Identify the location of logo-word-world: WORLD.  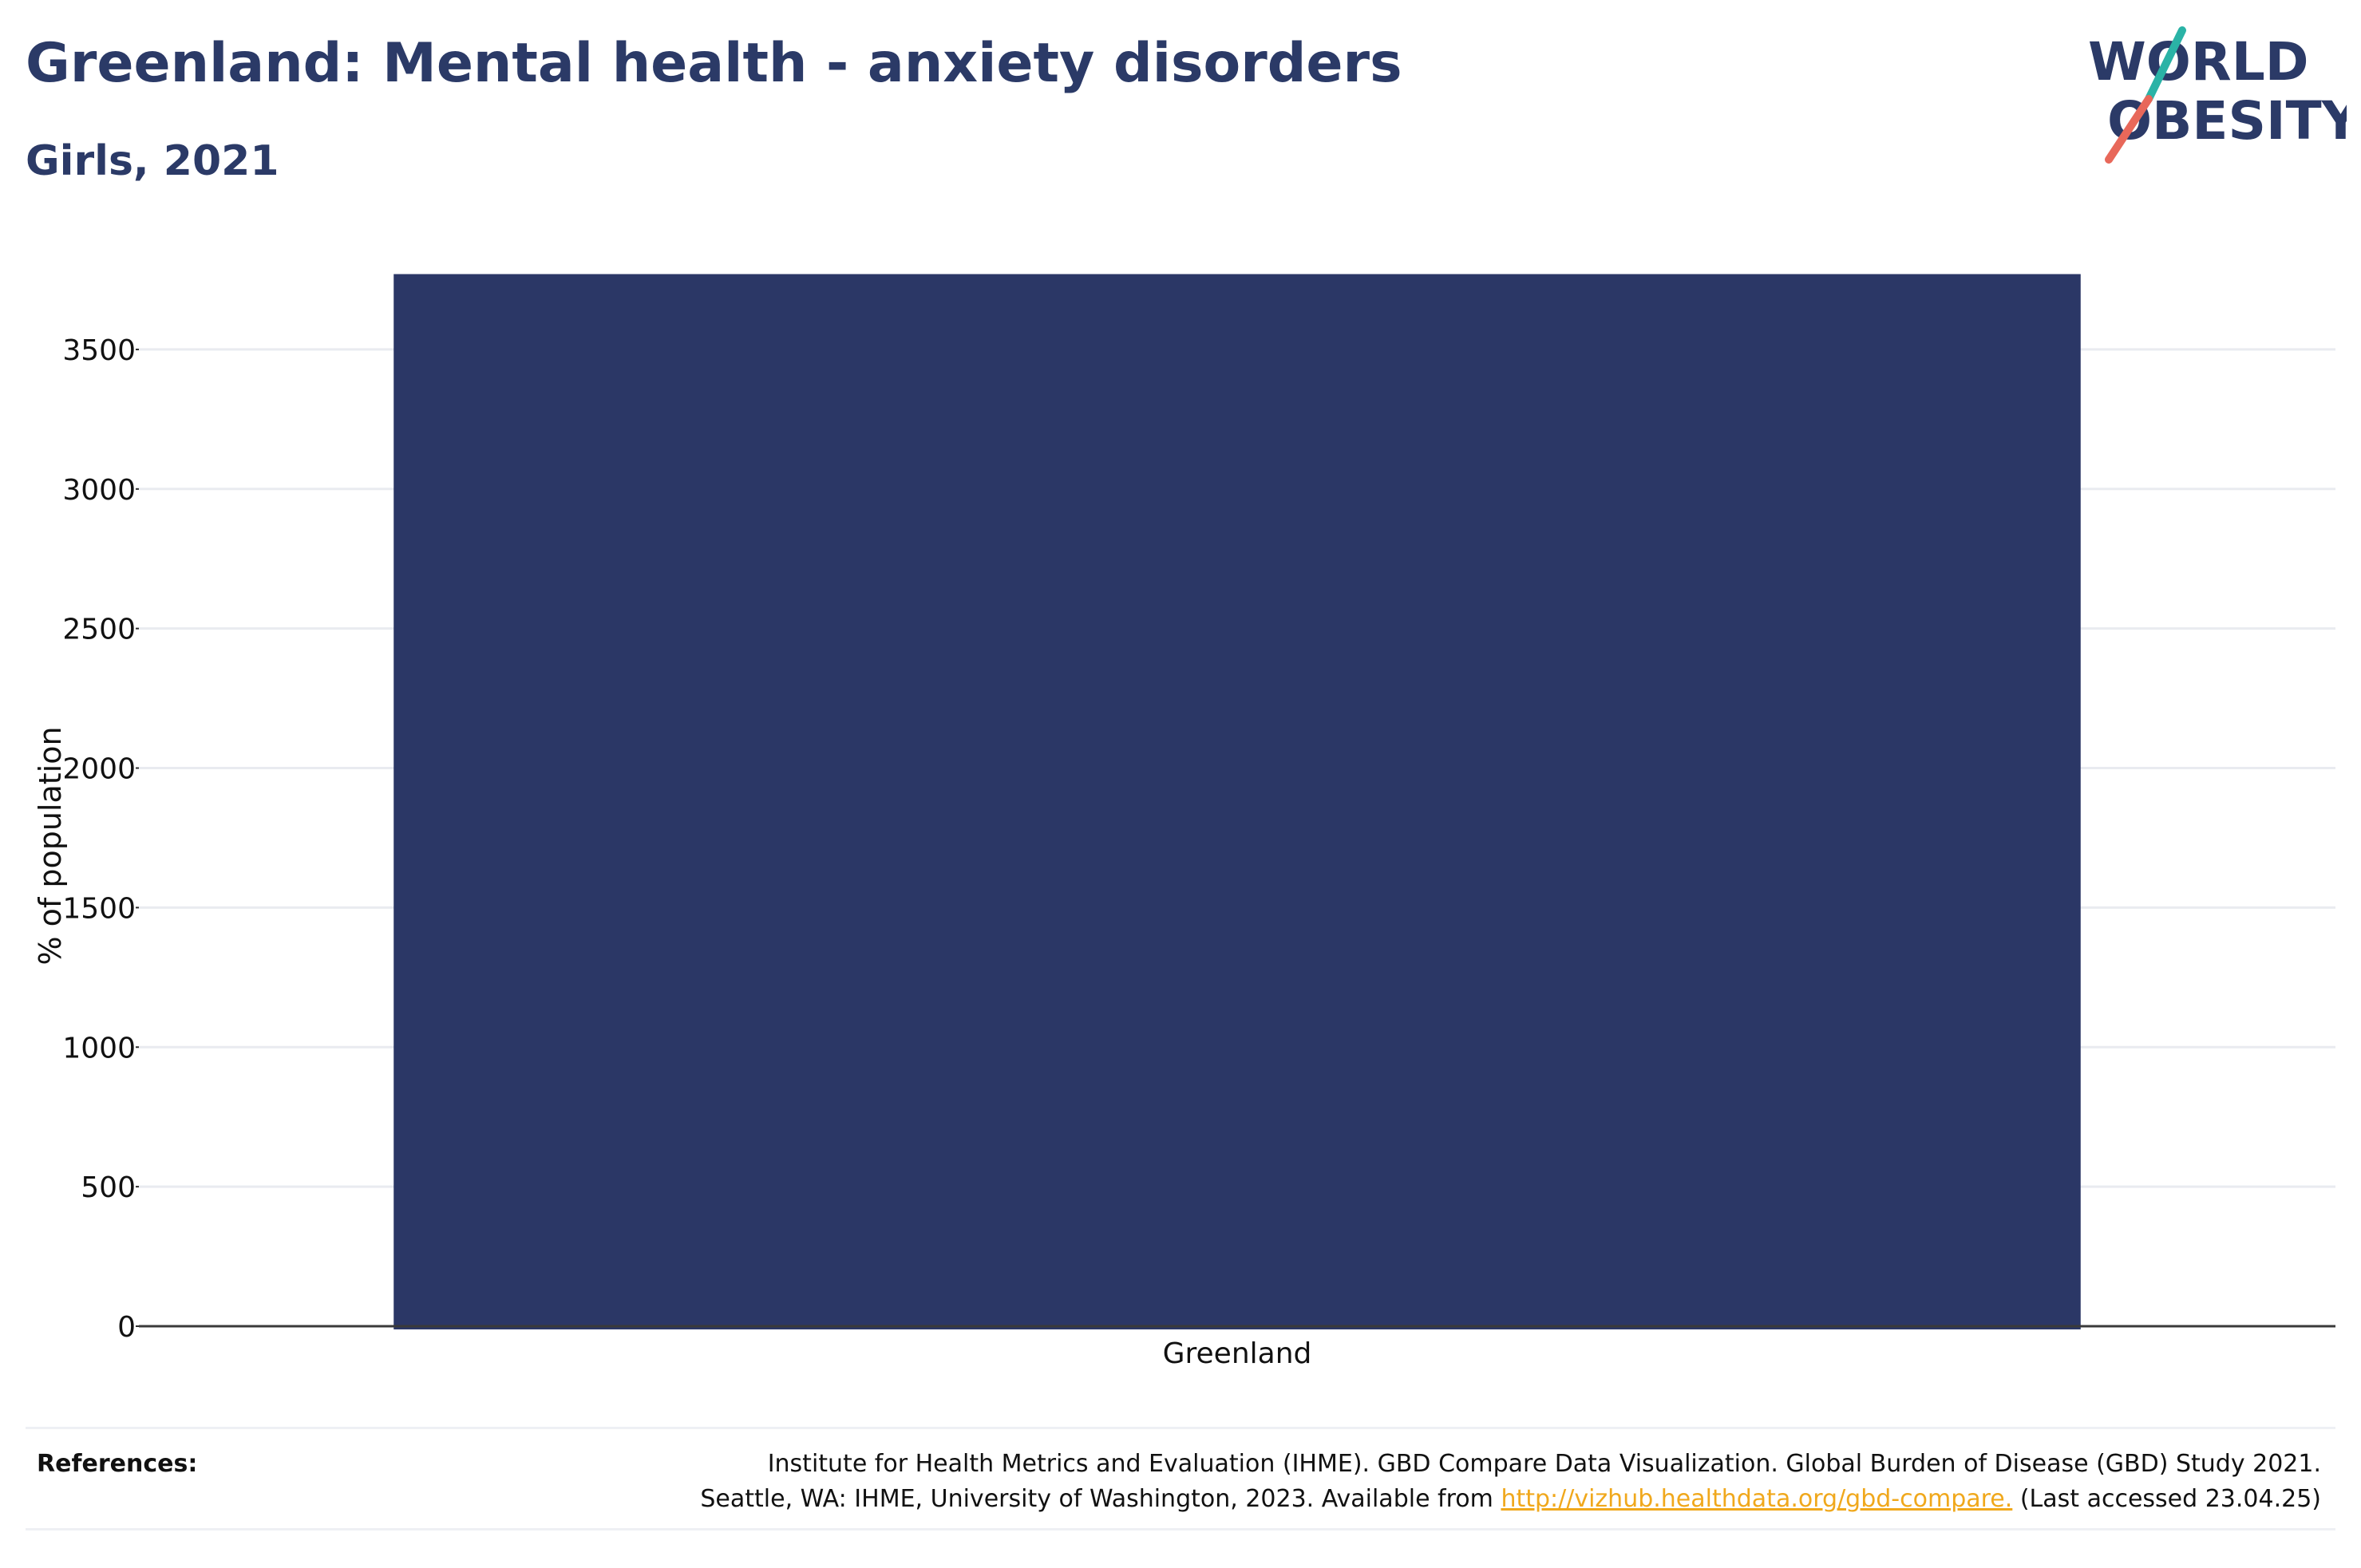
(2198, 62).